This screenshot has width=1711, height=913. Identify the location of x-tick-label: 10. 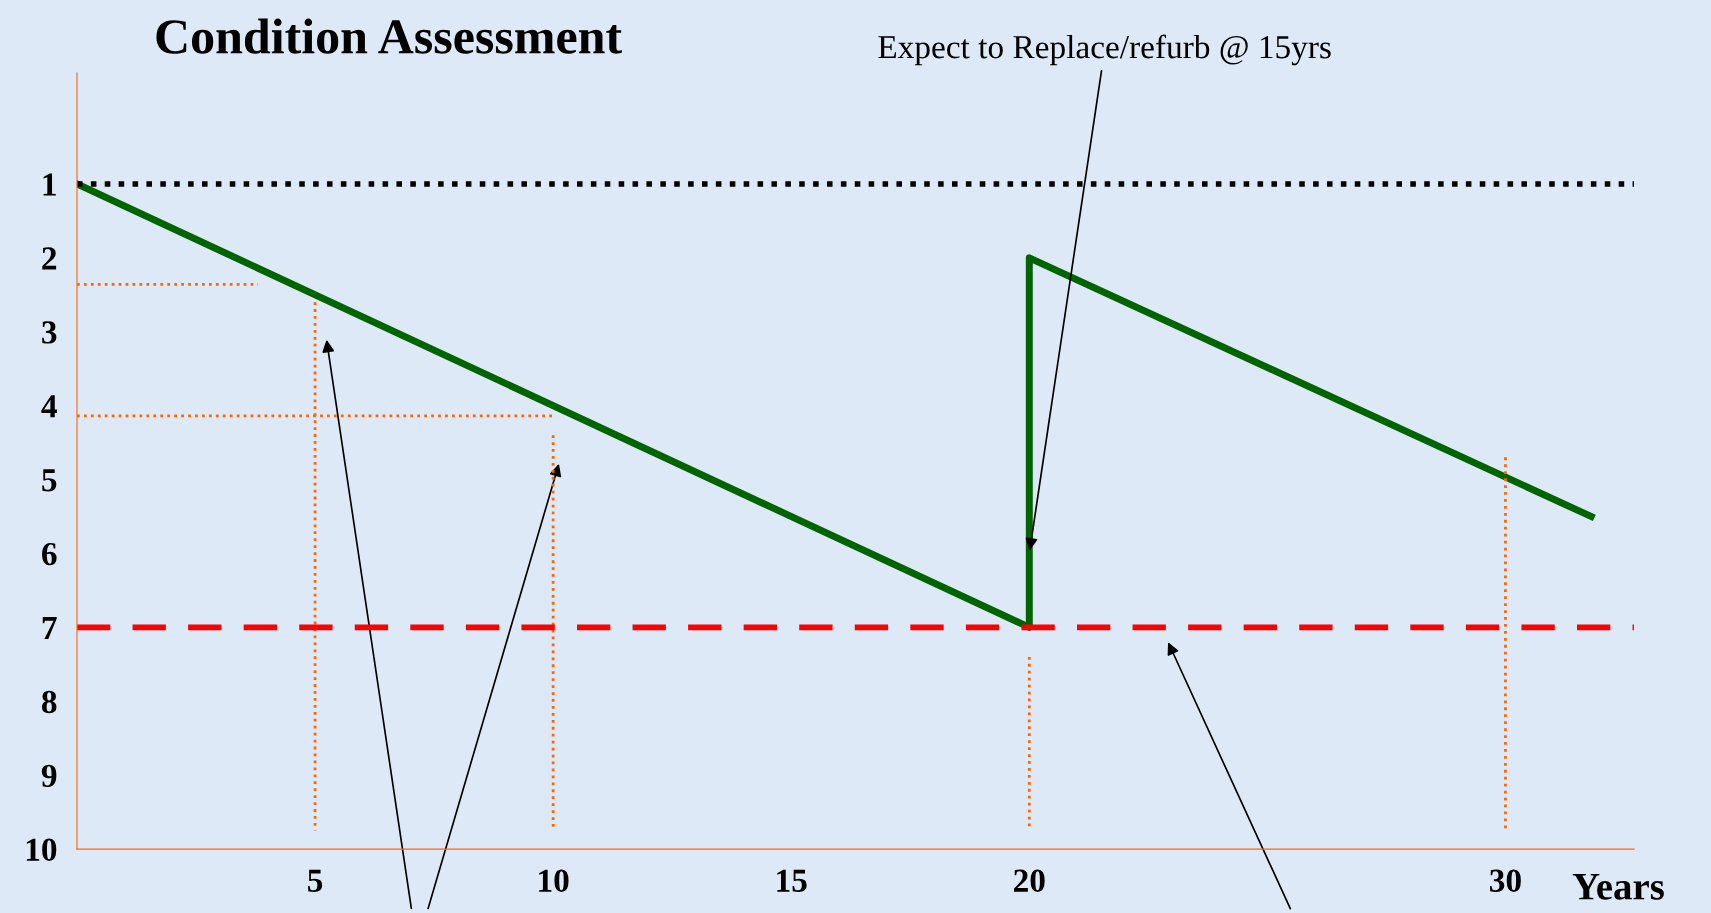
(554, 880).